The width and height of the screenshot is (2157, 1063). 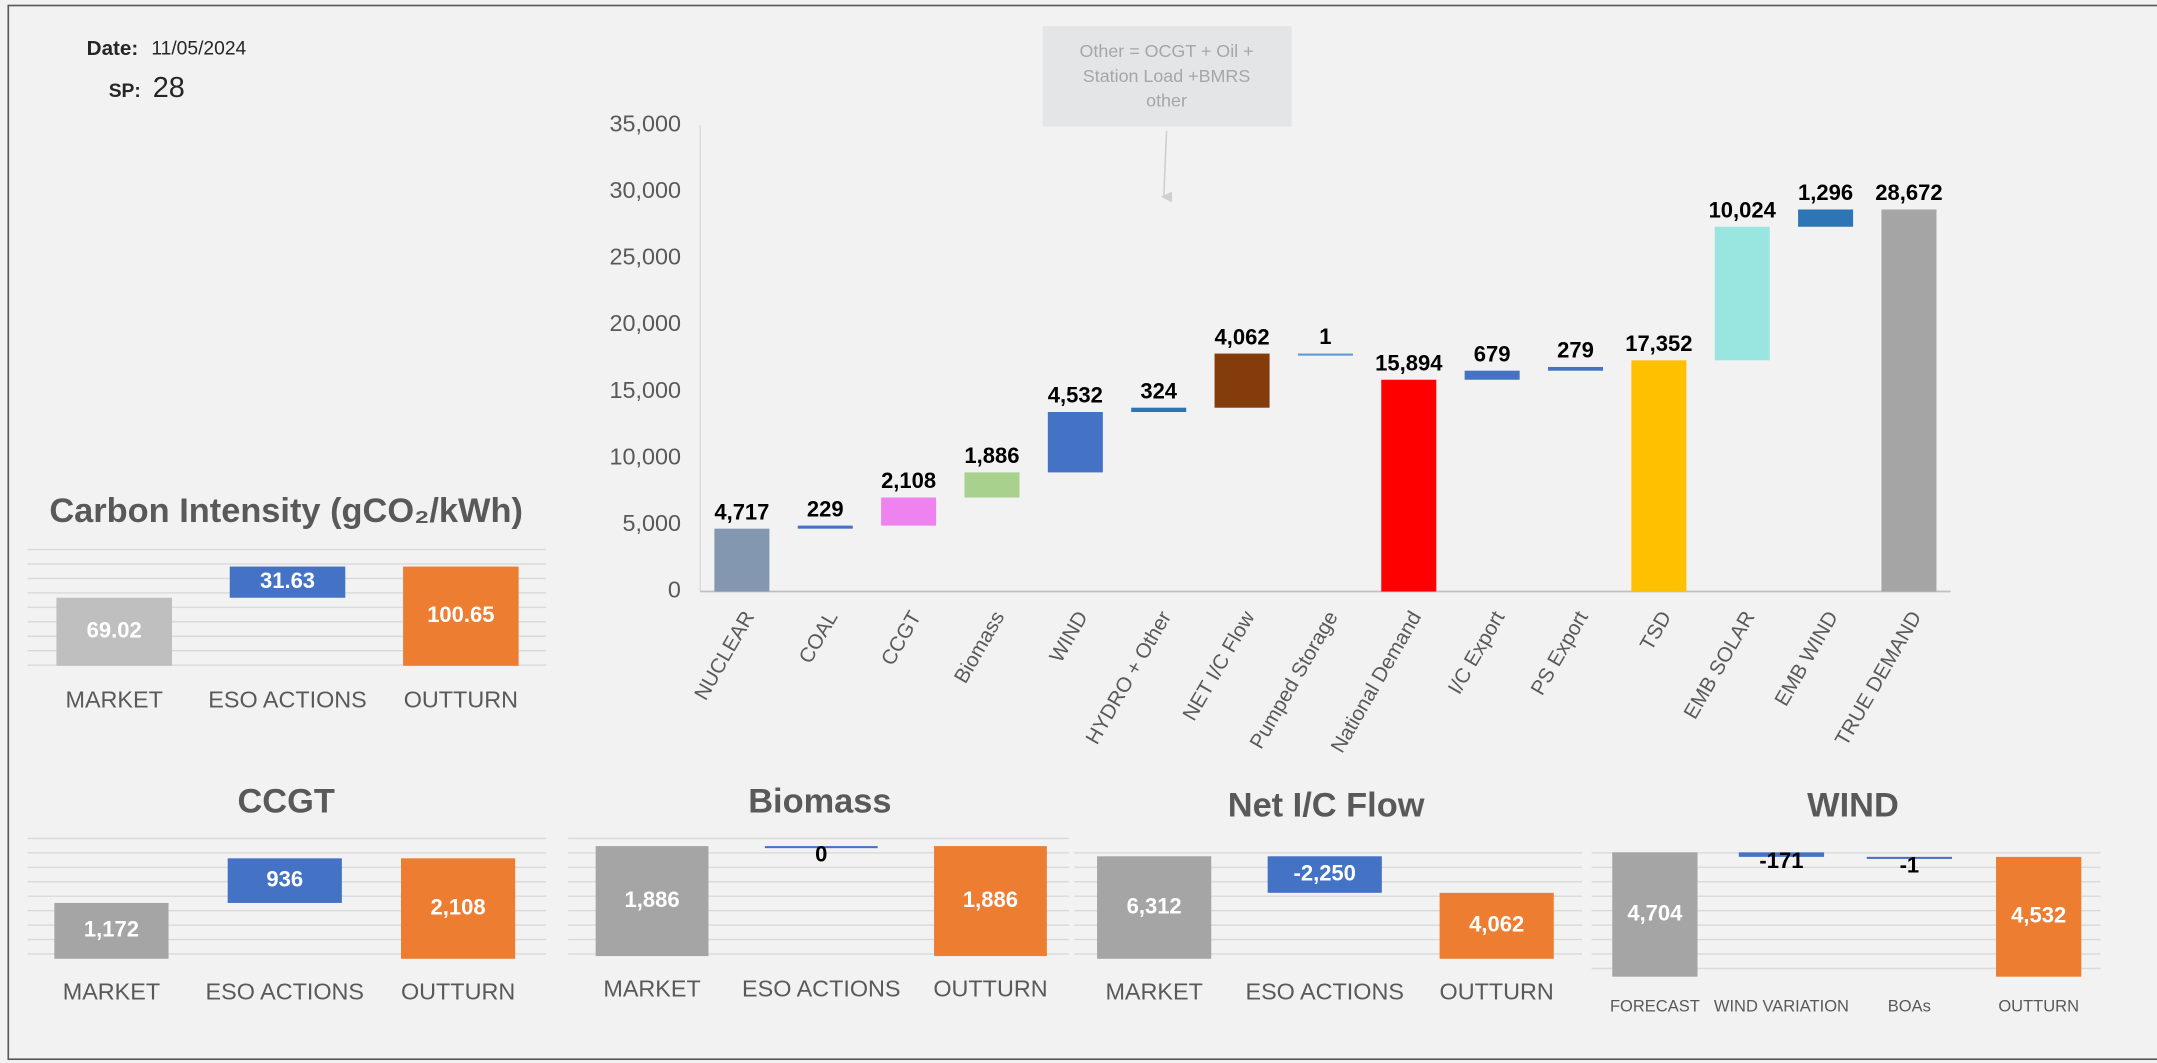 I want to click on value-label: 4,704, so click(x=1655, y=912).